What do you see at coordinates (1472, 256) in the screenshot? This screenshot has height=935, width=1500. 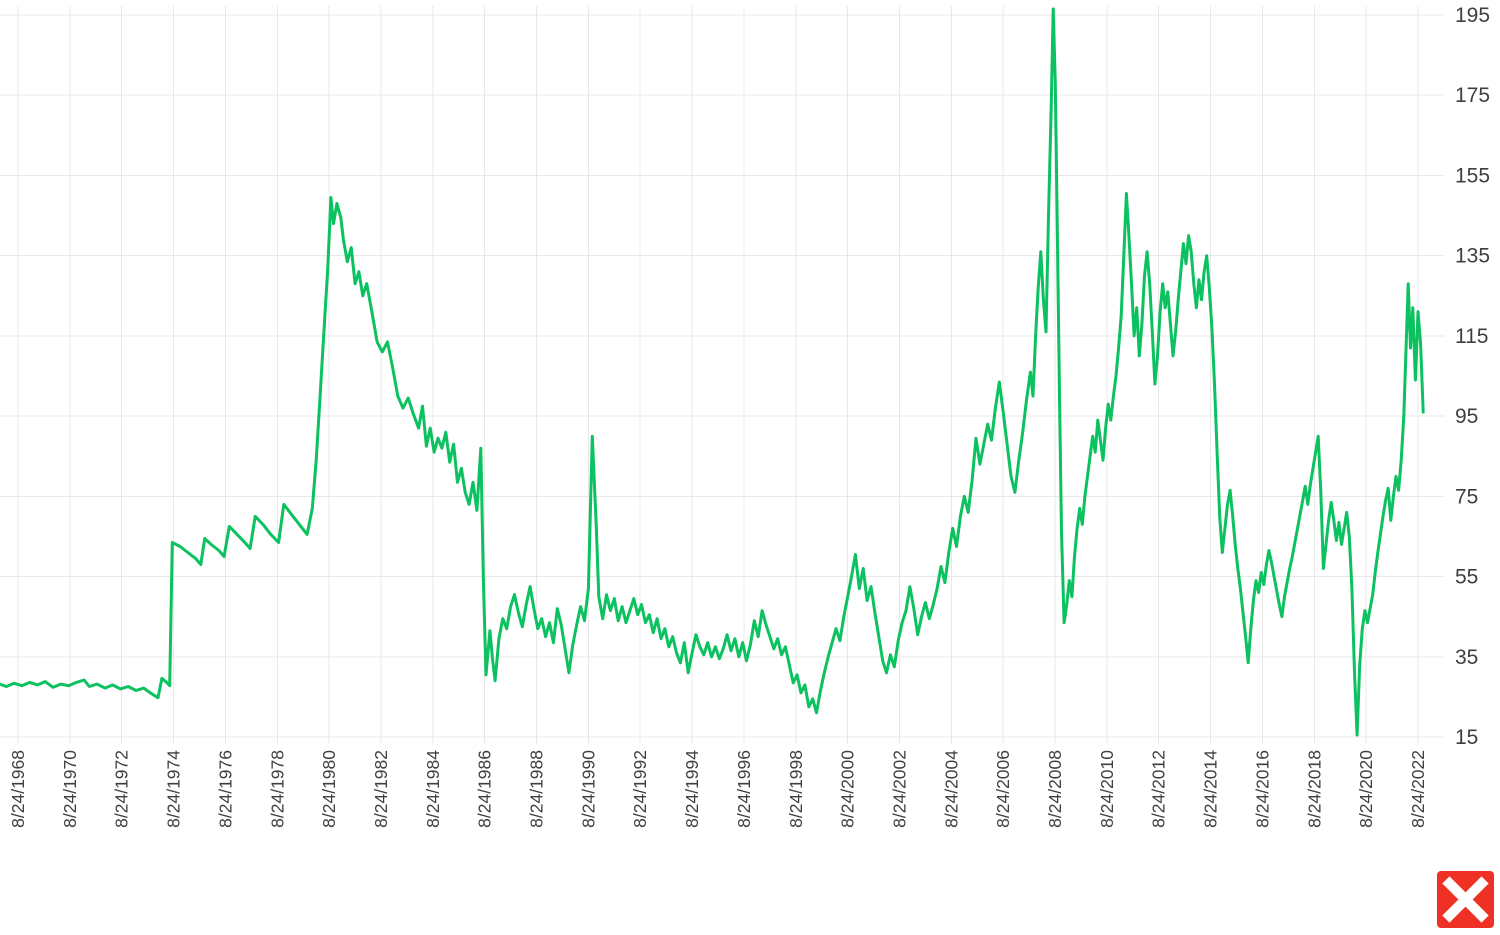 I see `y-axis-tick-label: 135` at bounding box center [1472, 256].